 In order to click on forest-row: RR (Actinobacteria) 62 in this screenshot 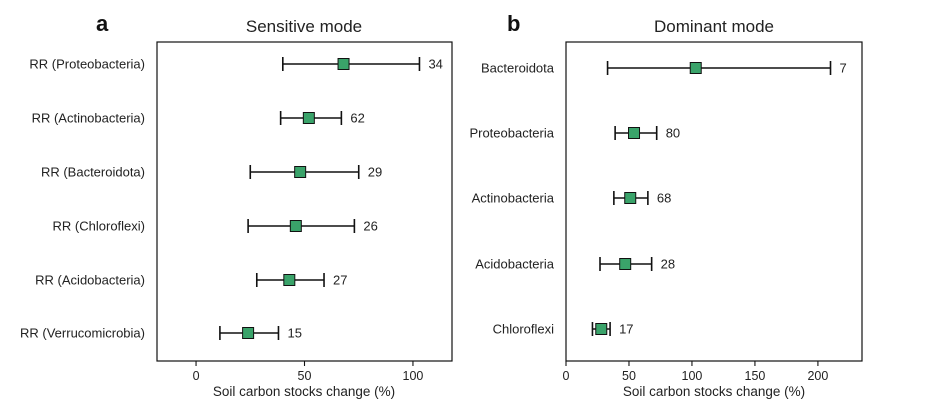, I will do `click(198, 118)`.